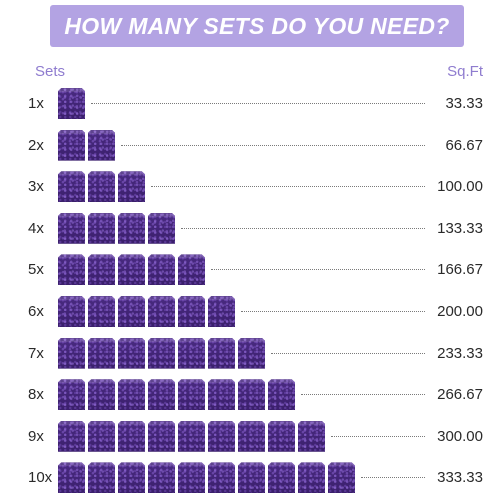 Image resolution: width=500 pixels, height=500 pixels. Describe the element at coordinates (36, 311) in the screenshot. I see `set-count-label: 6x` at that location.